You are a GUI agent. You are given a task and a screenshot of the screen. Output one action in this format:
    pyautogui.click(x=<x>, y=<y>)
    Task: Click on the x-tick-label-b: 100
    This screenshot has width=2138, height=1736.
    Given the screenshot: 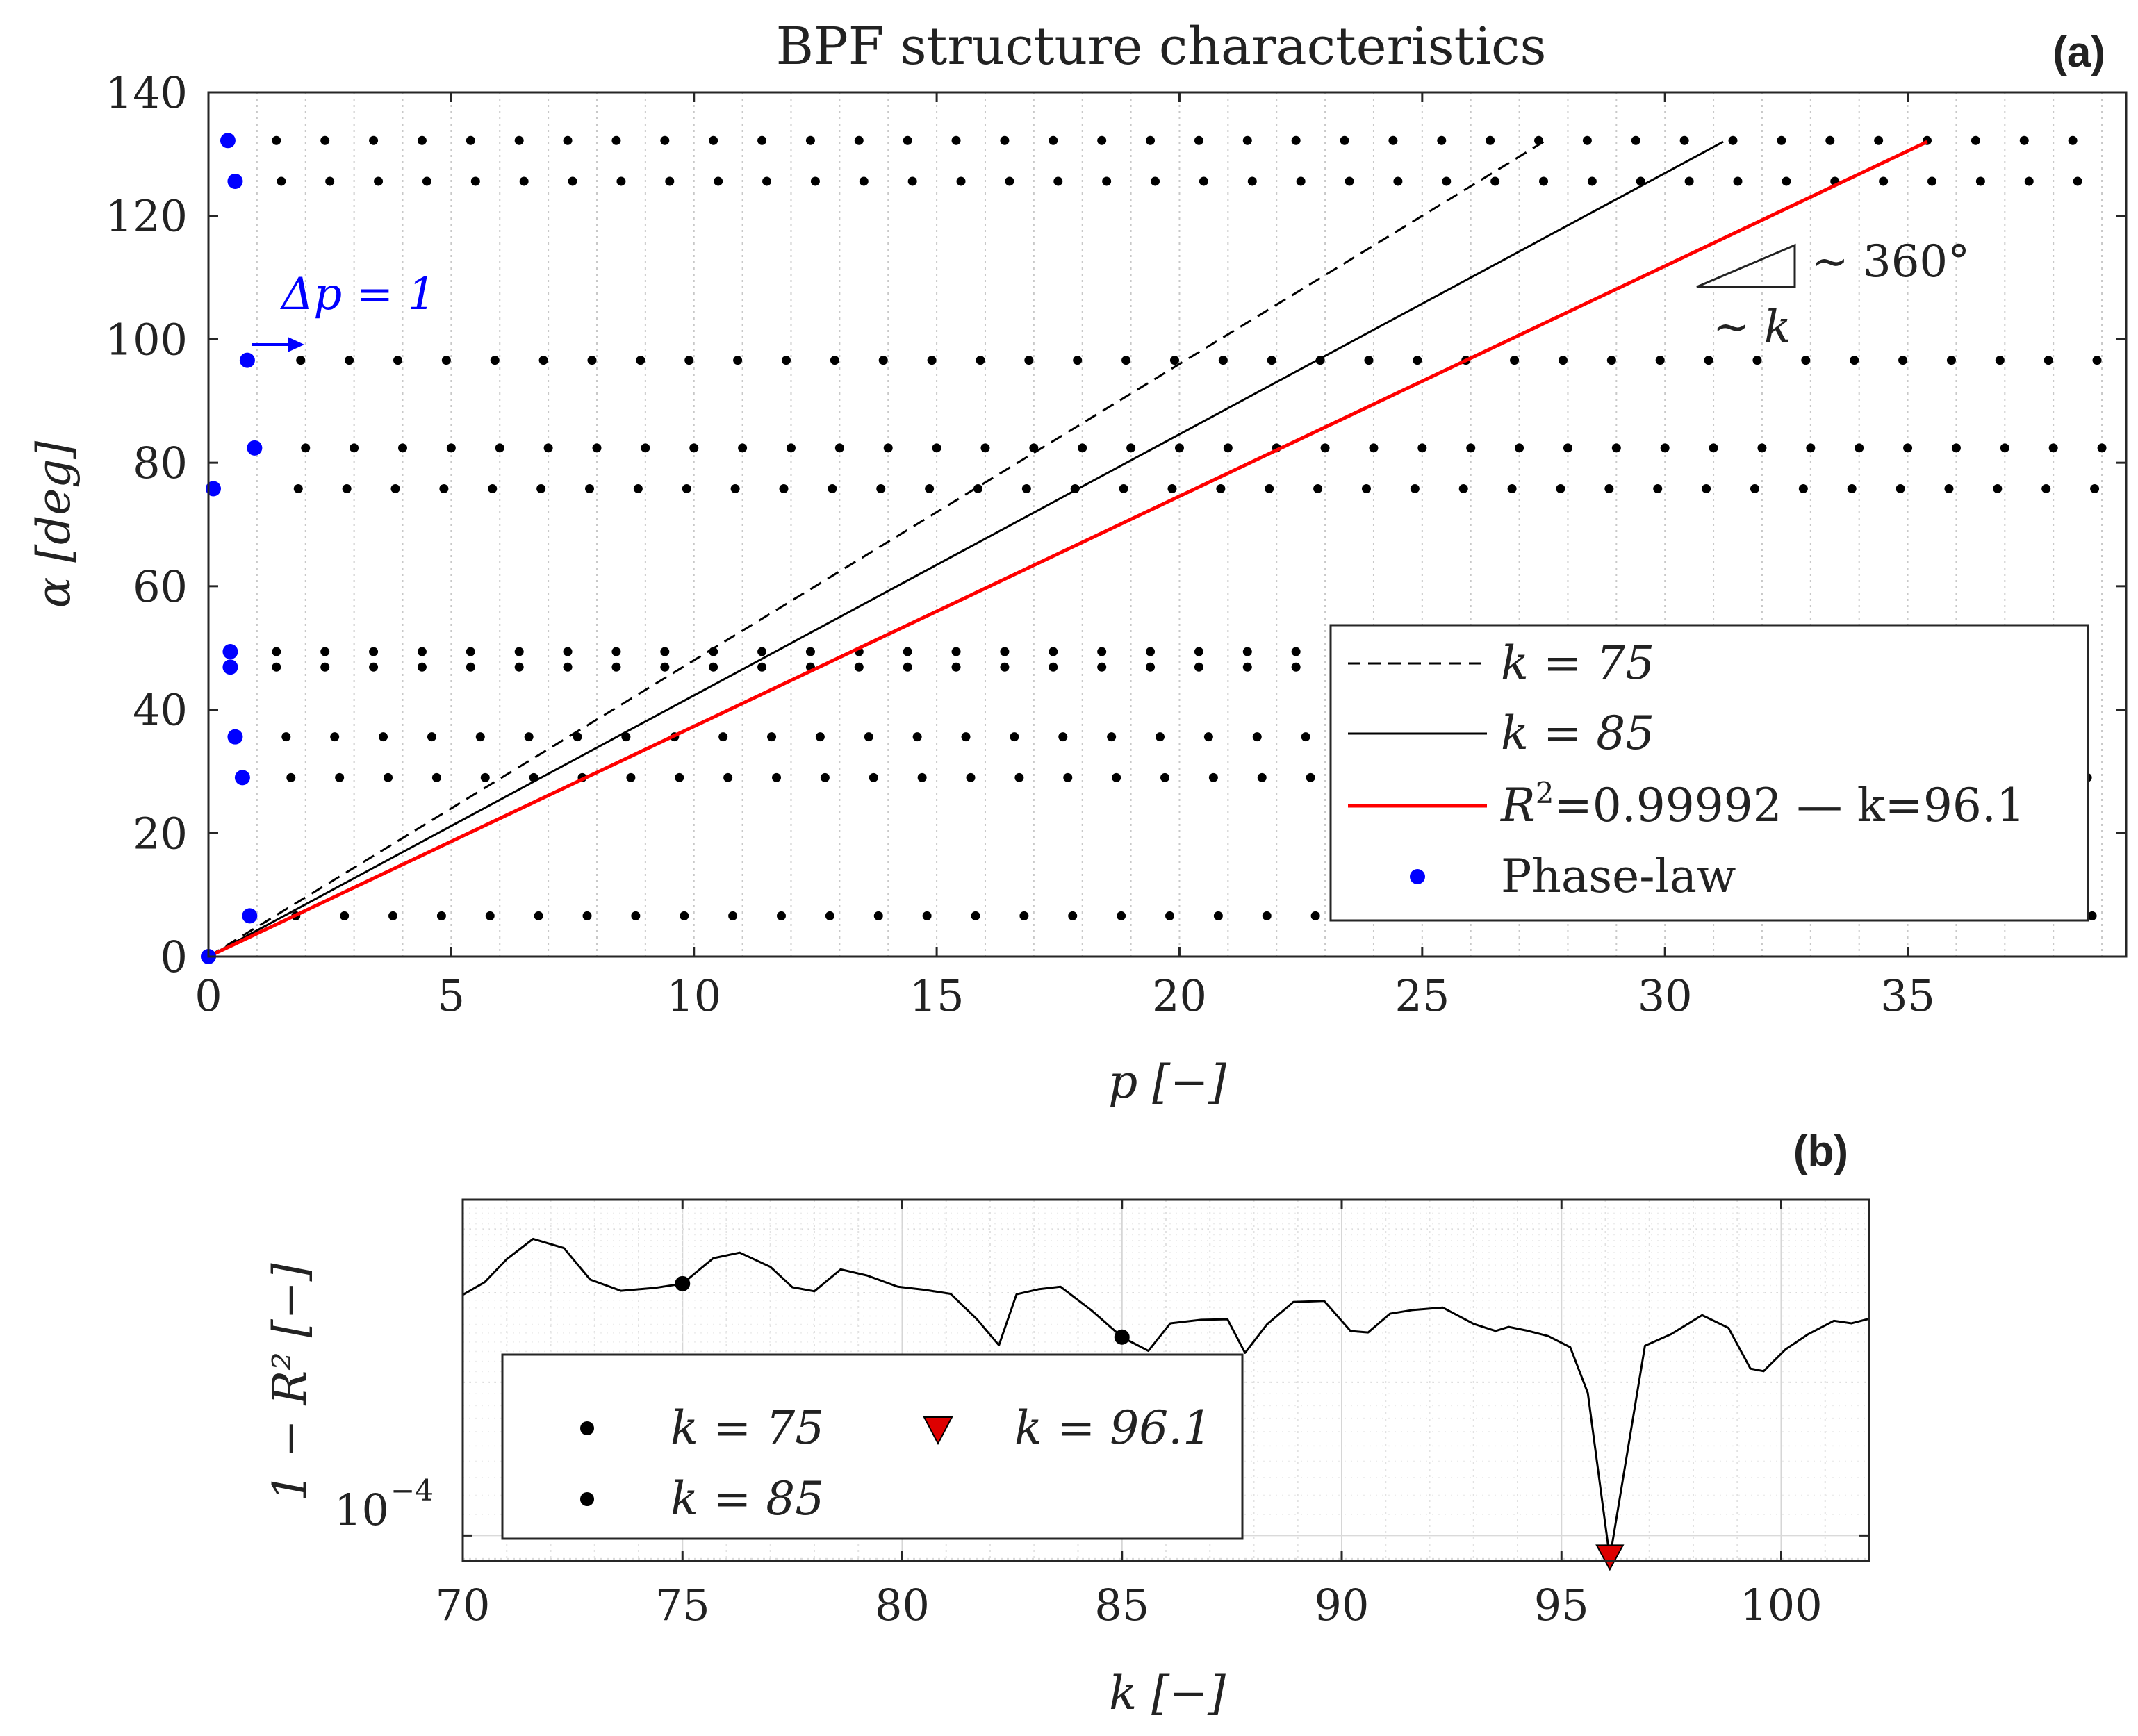 What is the action you would take?
    pyautogui.click(x=1781, y=1605)
    